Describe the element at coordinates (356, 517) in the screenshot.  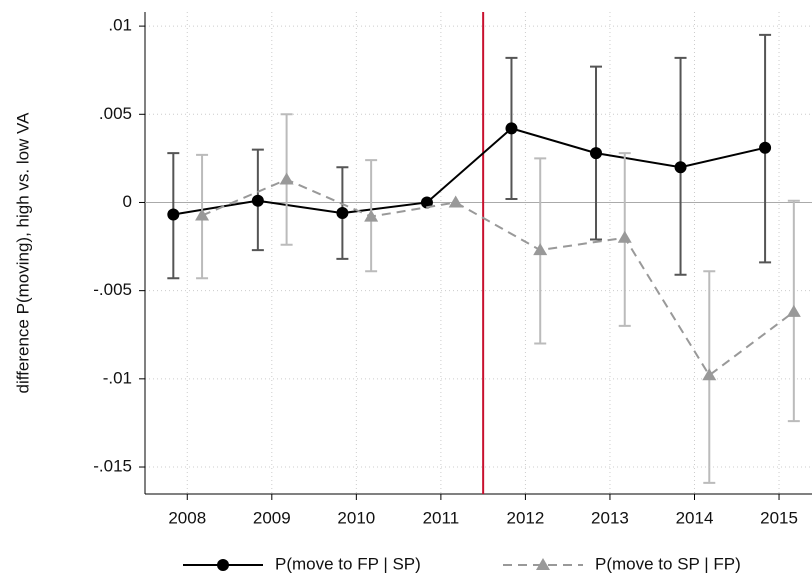
I see `x-tick-label: 2010` at that location.